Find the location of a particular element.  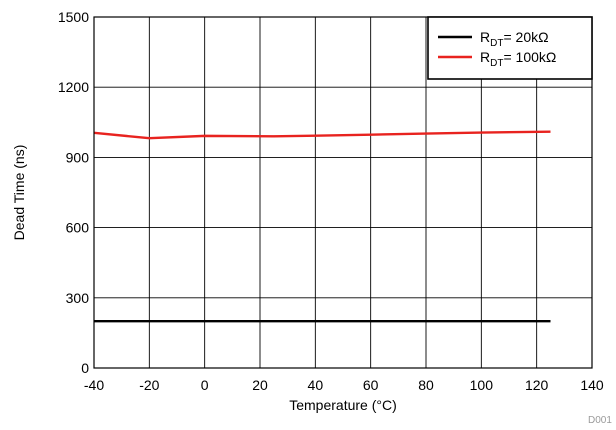

x-tick-label: 120 is located at coordinates (537, 385).